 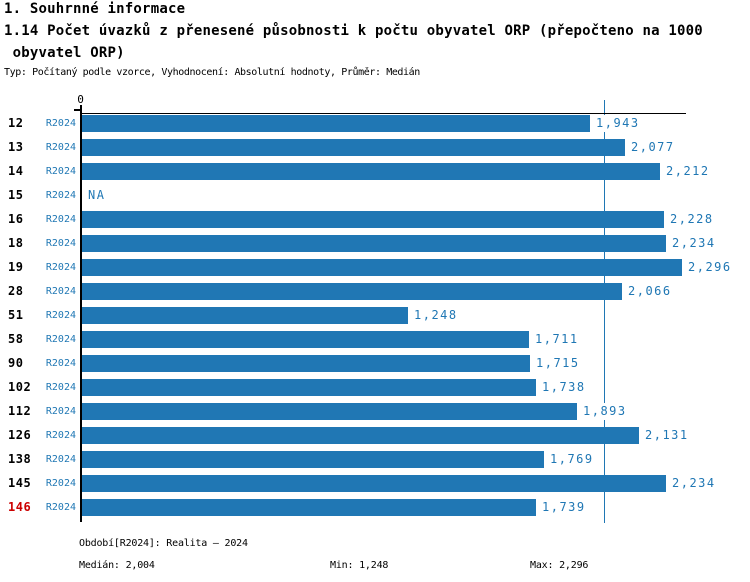 What do you see at coordinates (16, 219) in the screenshot?
I see `category-label: 16` at bounding box center [16, 219].